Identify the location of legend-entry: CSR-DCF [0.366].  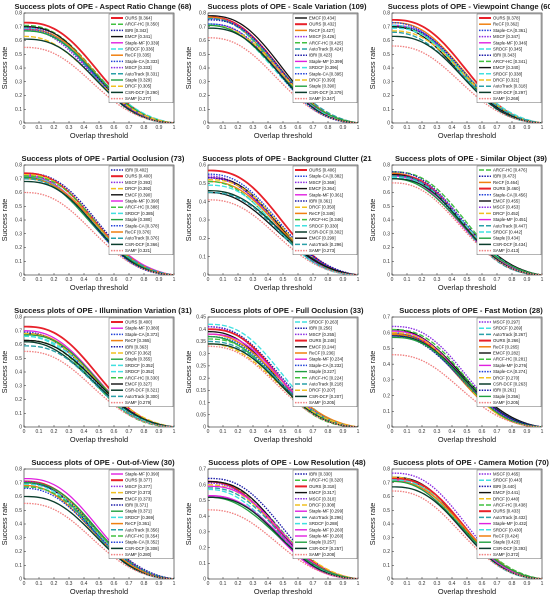
(142, 244).